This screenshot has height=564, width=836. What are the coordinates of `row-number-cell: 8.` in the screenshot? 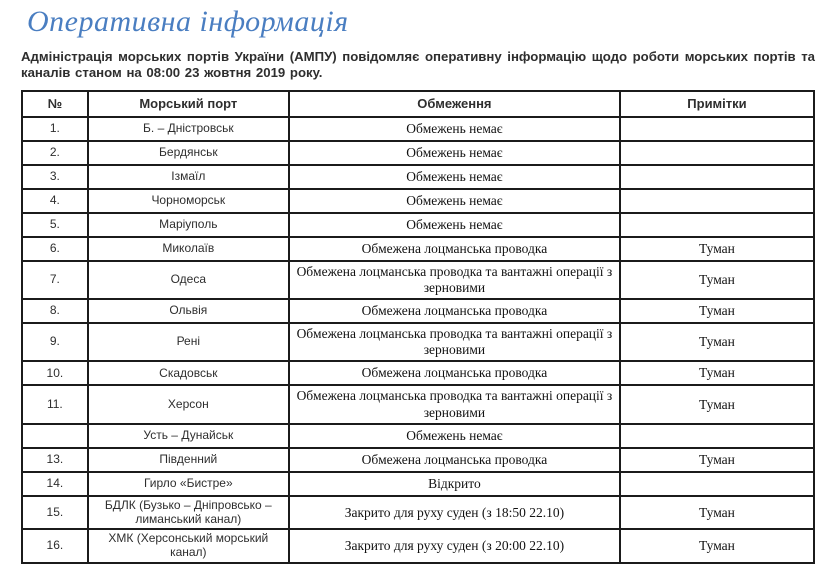 It's located at (55, 311).